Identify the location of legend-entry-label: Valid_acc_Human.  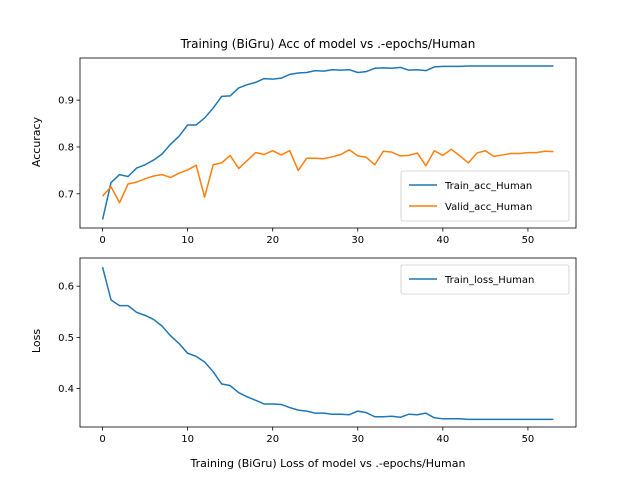
(488, 207).